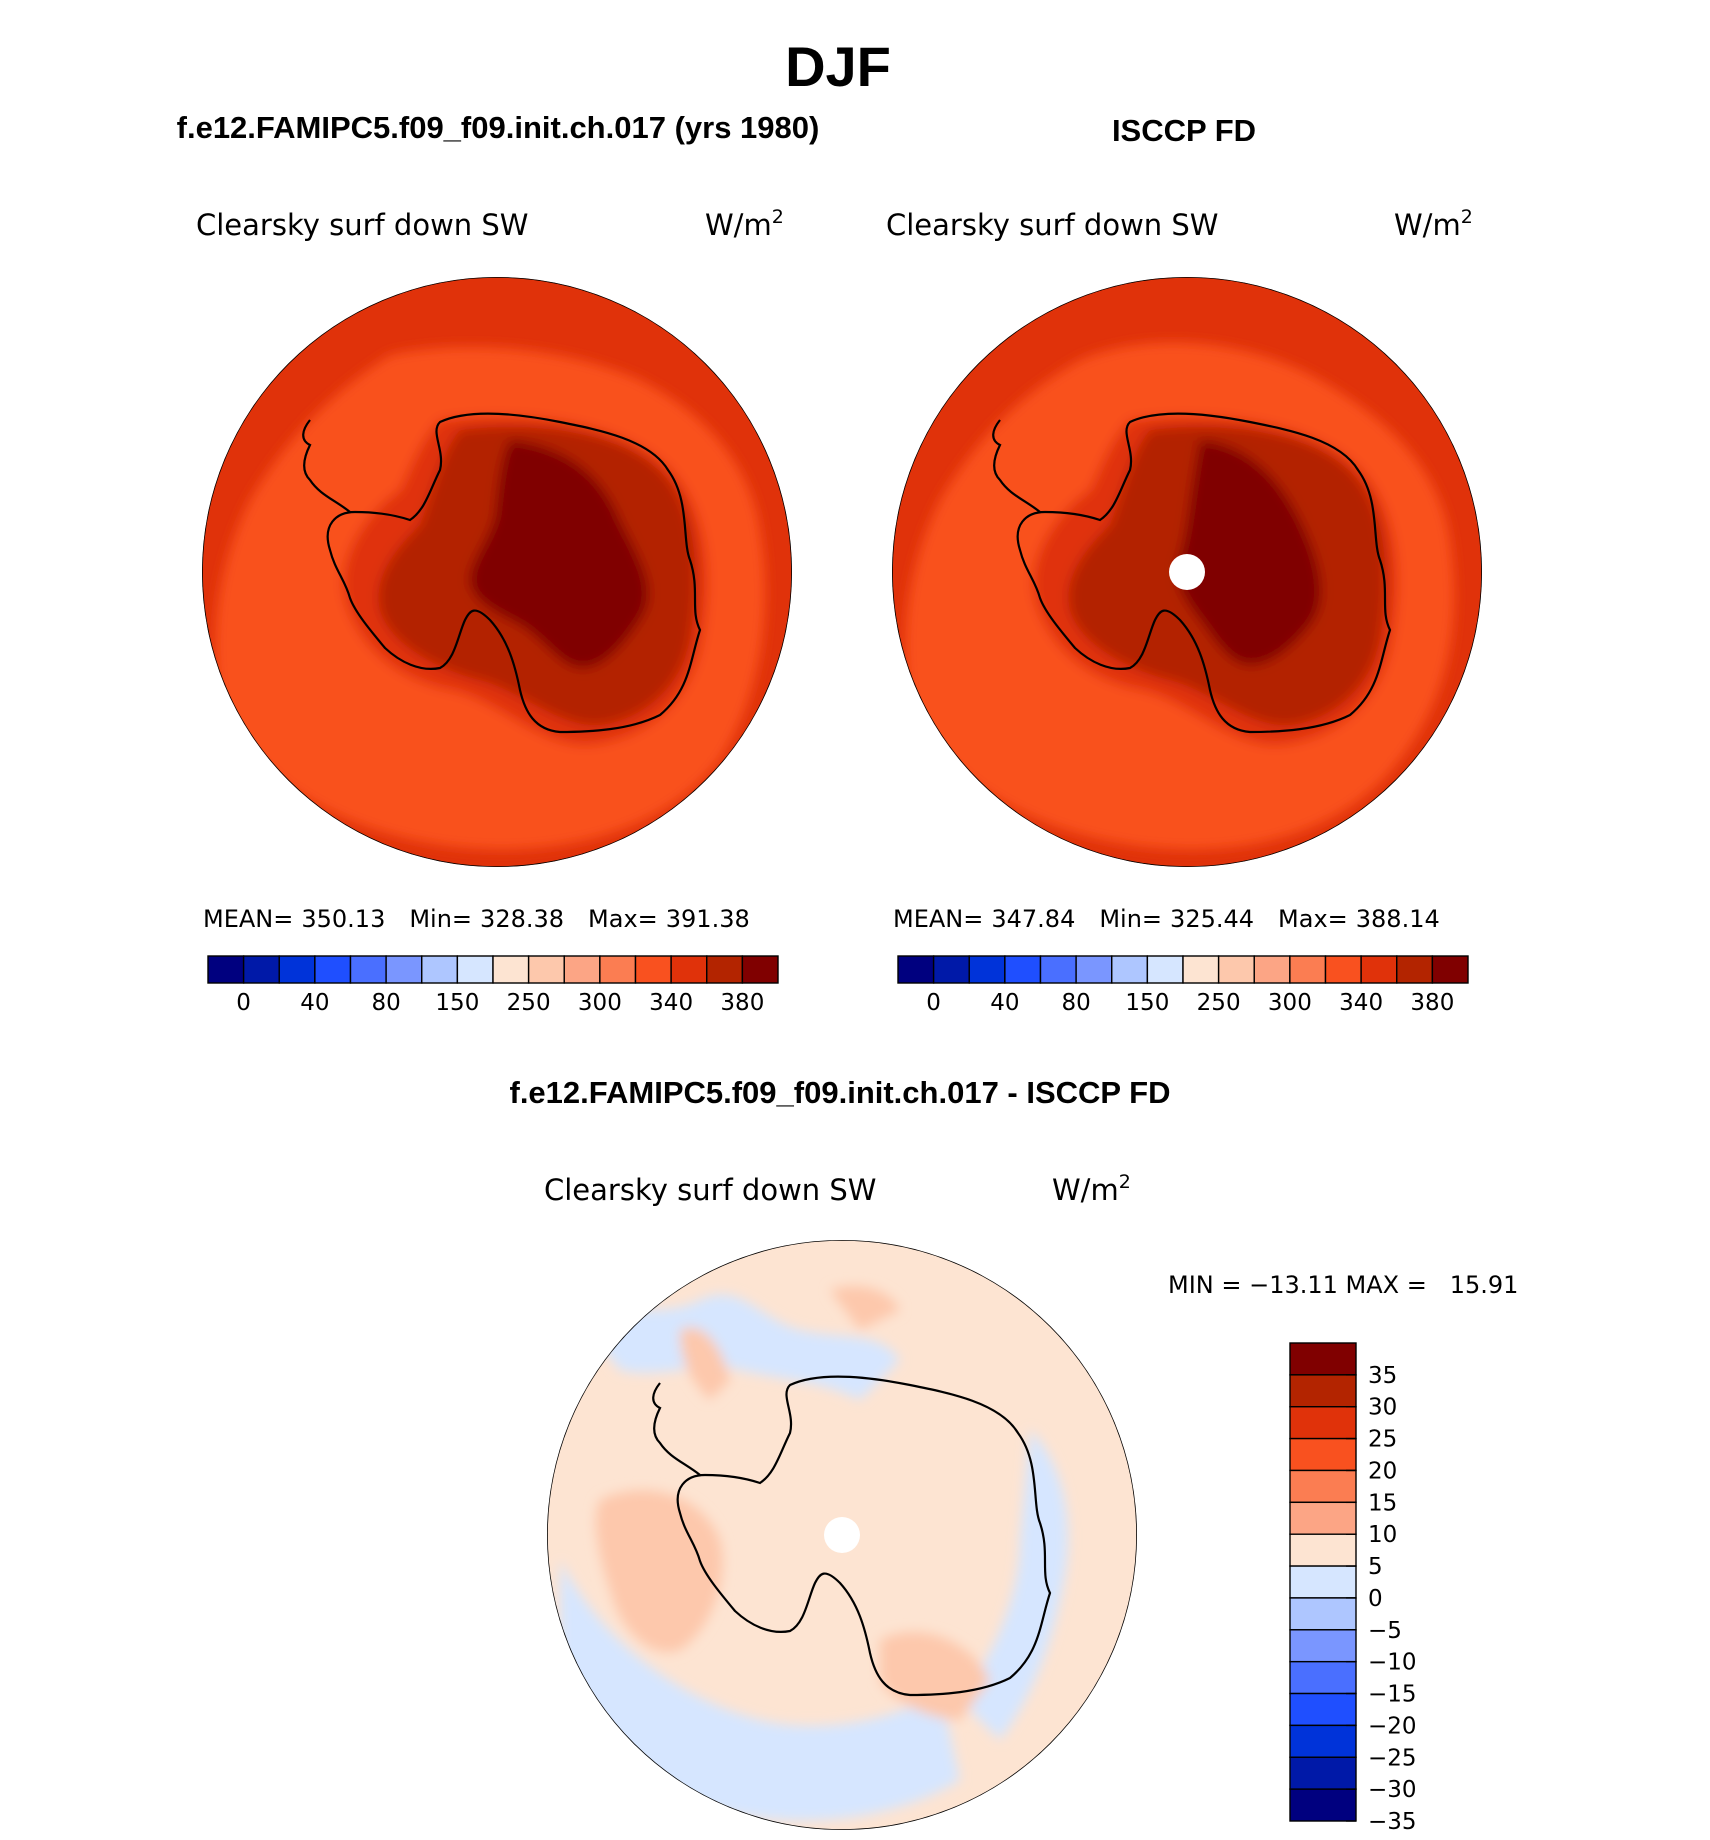 This screenshot has height=1840, width=1710. I want to click on colorbar-tick-label: −20, so click(1392, 1726).